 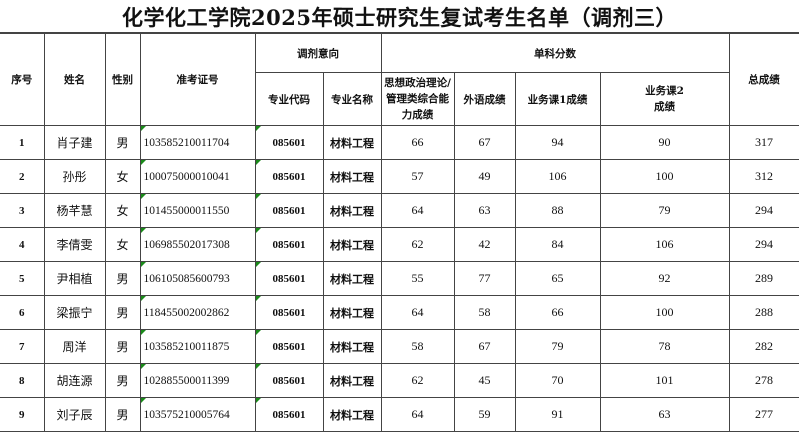 I want to click on row-seq: 6, so click(x=22, y=312).